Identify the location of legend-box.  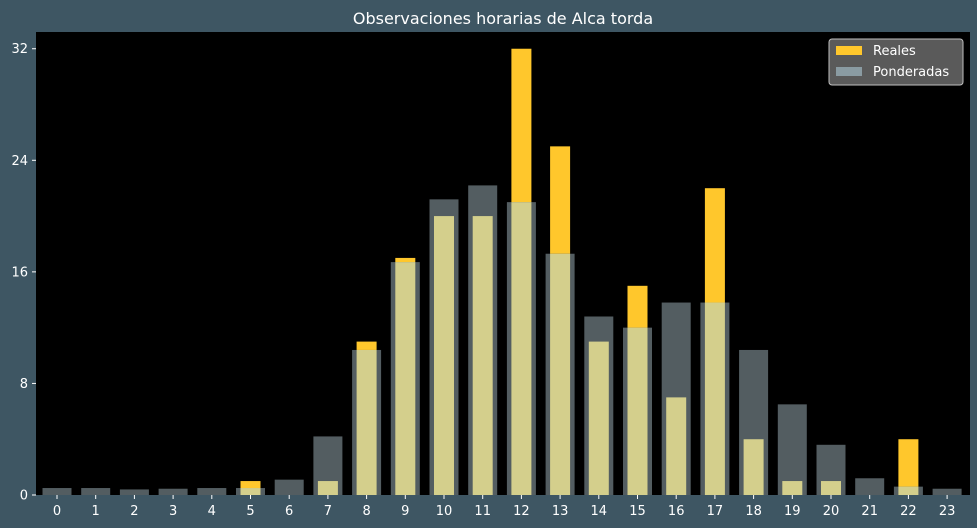
(896, 62).